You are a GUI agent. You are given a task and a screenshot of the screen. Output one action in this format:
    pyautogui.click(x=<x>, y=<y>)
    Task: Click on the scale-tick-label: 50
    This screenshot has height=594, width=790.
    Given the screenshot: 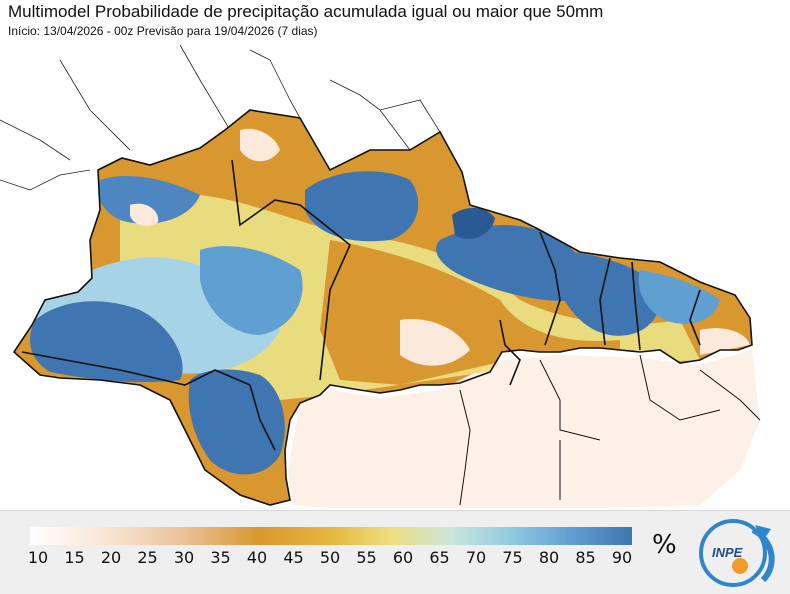 What is the action you would take?
    pyautogui.click(x=330, y=557)
    